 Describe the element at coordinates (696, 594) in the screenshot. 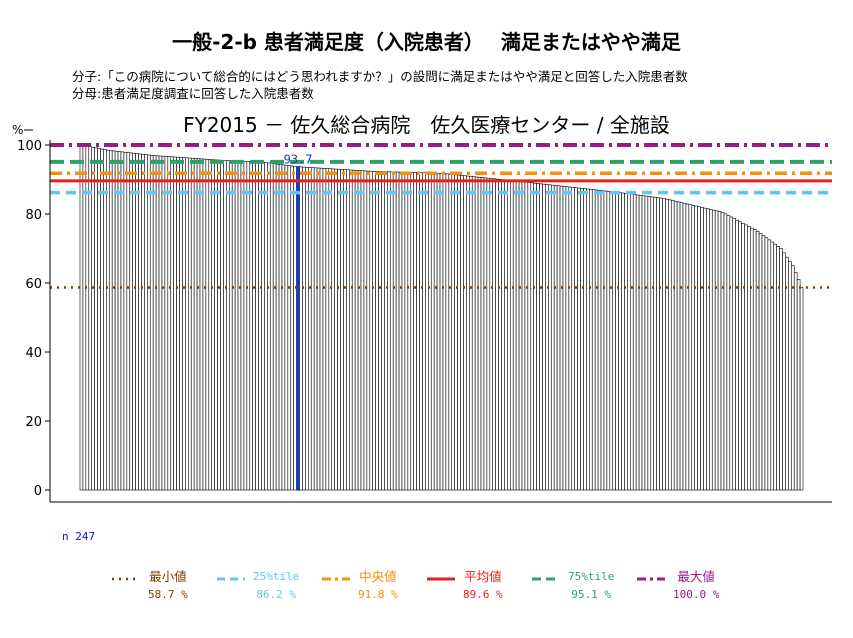

I see `legend-value-max: 100.0 %` at that location.